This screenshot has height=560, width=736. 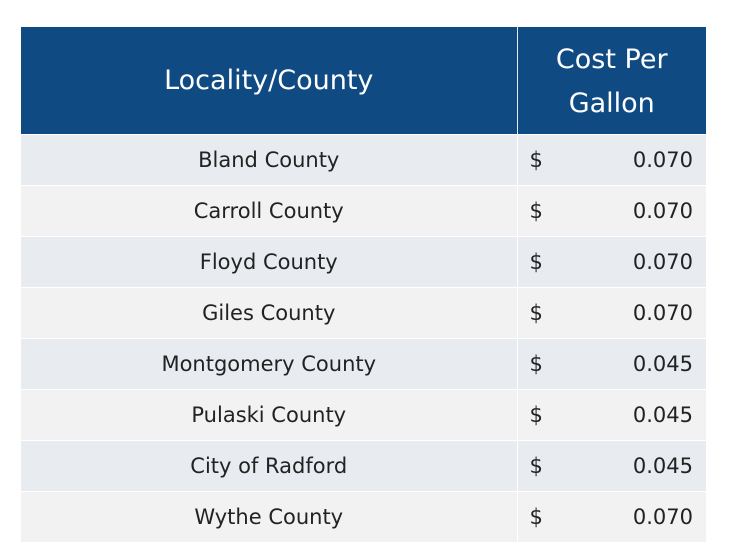 I want to click on table-row: Bland County $0.070, so click(x=363, y=160).